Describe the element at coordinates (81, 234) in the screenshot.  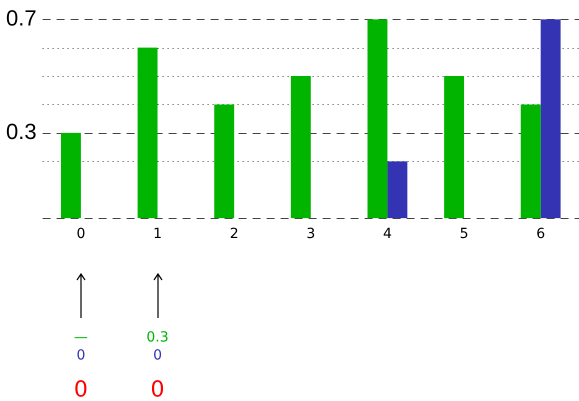
I see `x-tick-label: 0` at that location.